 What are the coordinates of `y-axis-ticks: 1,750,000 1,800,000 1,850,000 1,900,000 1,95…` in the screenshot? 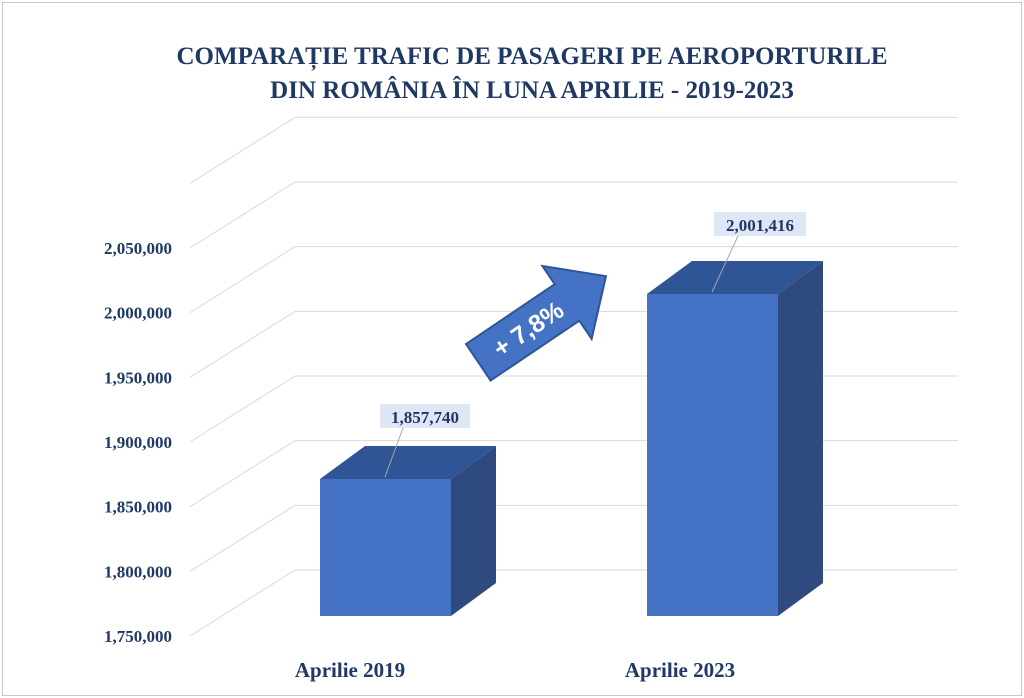 It's located at (138, 442).